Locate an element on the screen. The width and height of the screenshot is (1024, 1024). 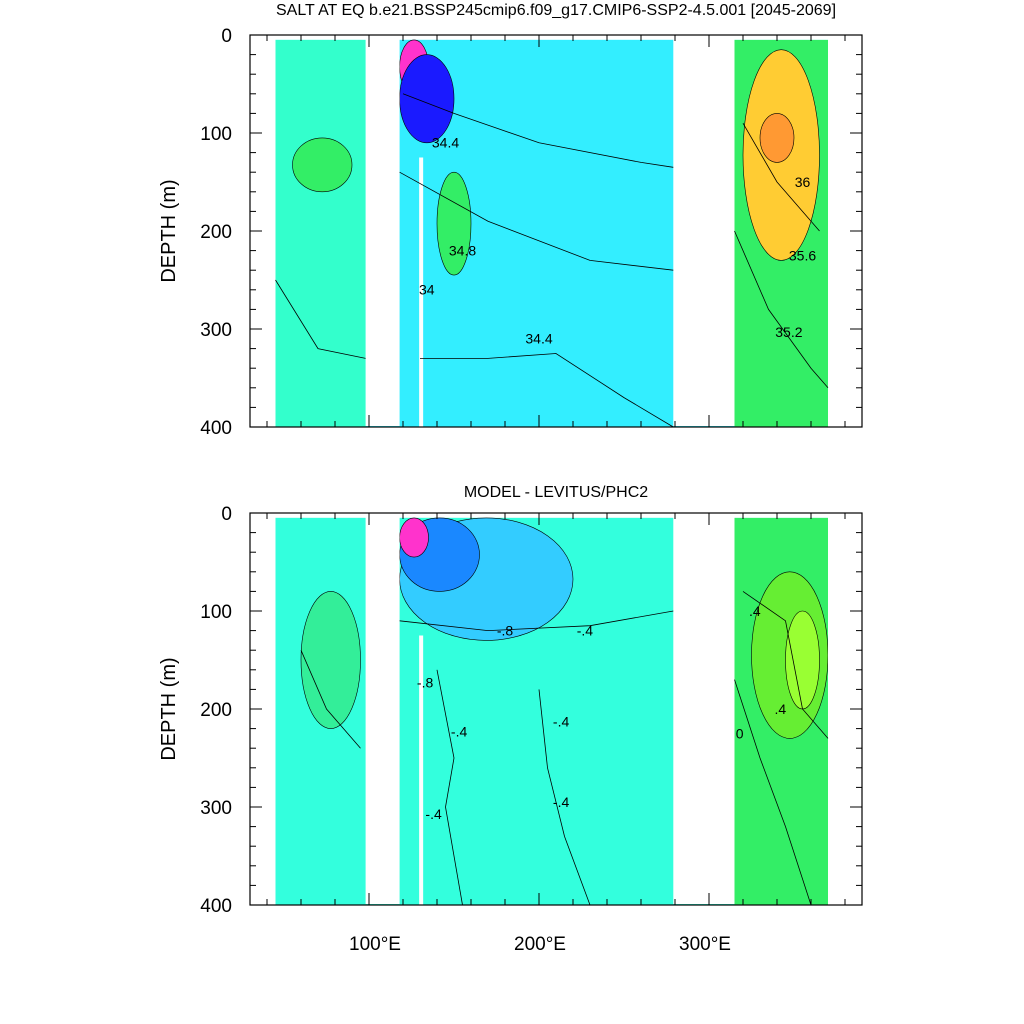
x-tick-label: 100°E is located at coordinates (375, 944).